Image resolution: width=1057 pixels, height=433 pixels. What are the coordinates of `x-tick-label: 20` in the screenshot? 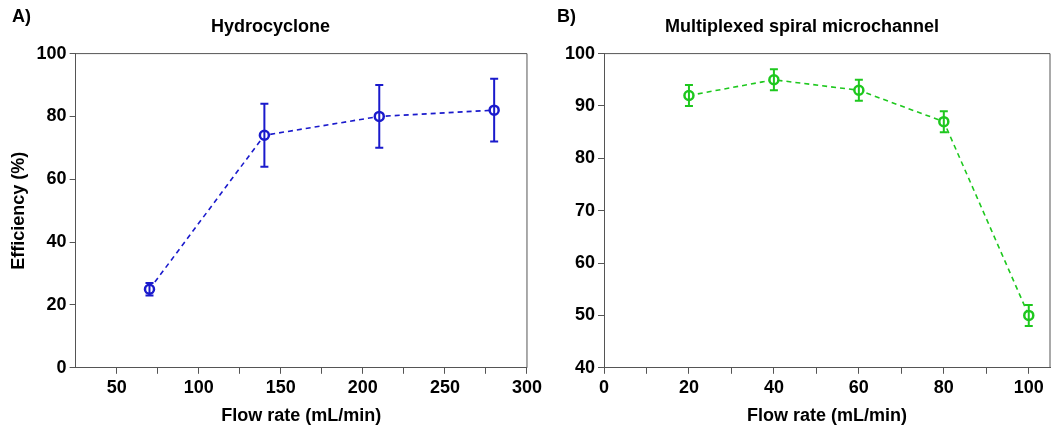 It's located at (688, 386).